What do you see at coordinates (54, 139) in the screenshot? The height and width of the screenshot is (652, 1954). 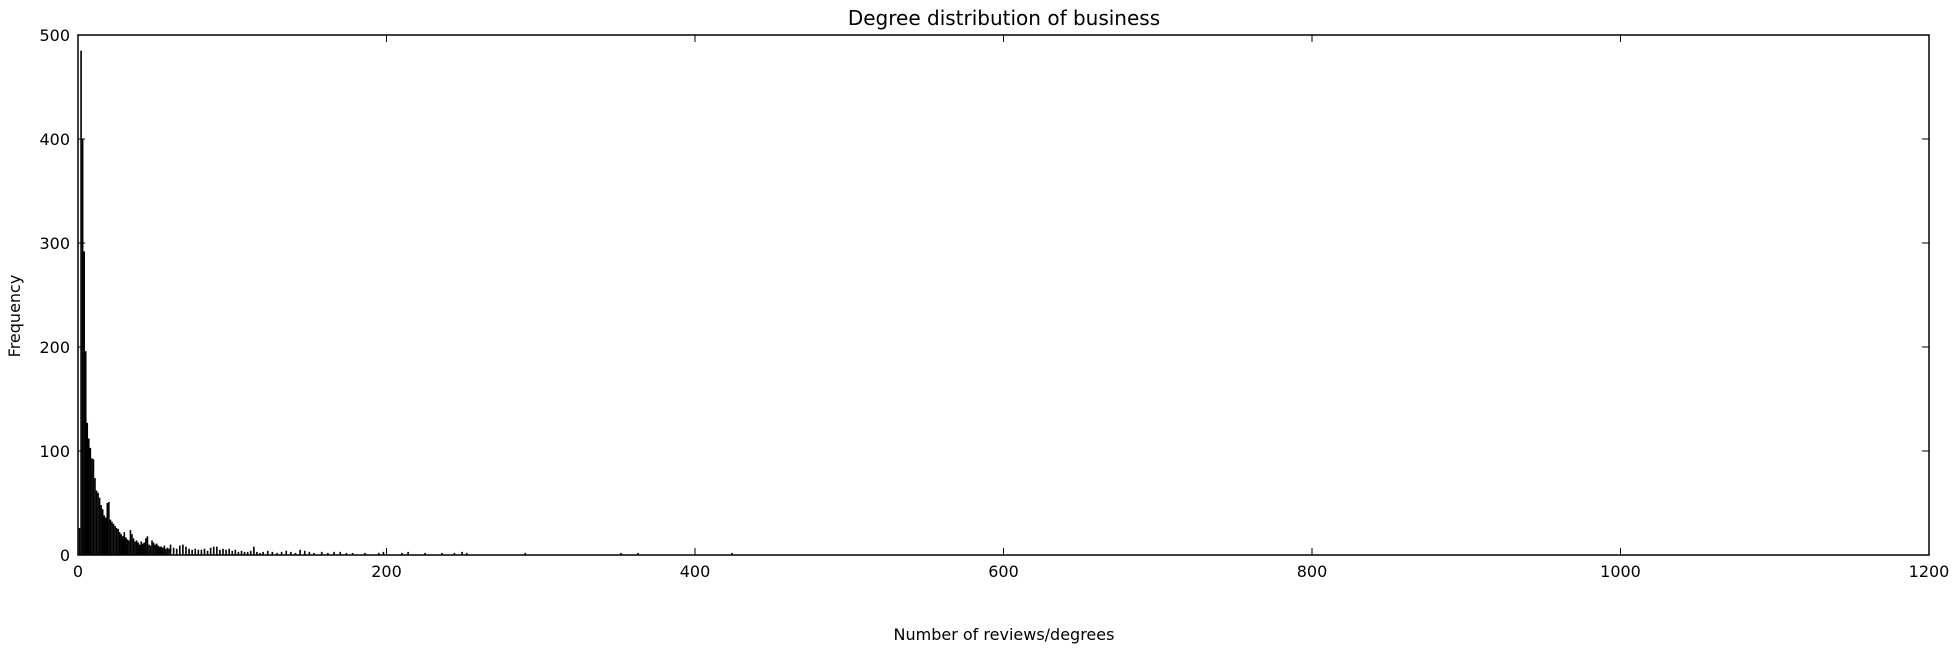 I see `y-tick-label: 400` at bounding box center [54, 139].